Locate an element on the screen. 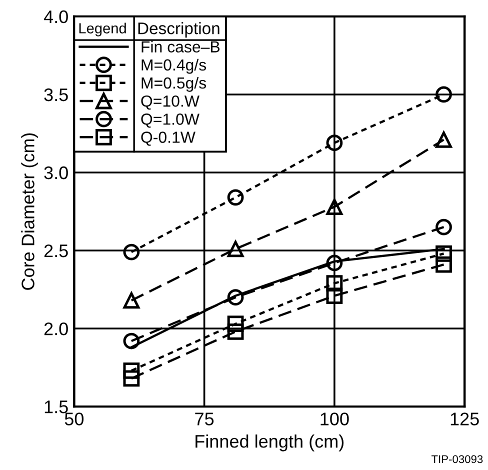 This screenshot has width=488, height=470. y-tick-label: 3.0 is located at coordinates (56, 173).